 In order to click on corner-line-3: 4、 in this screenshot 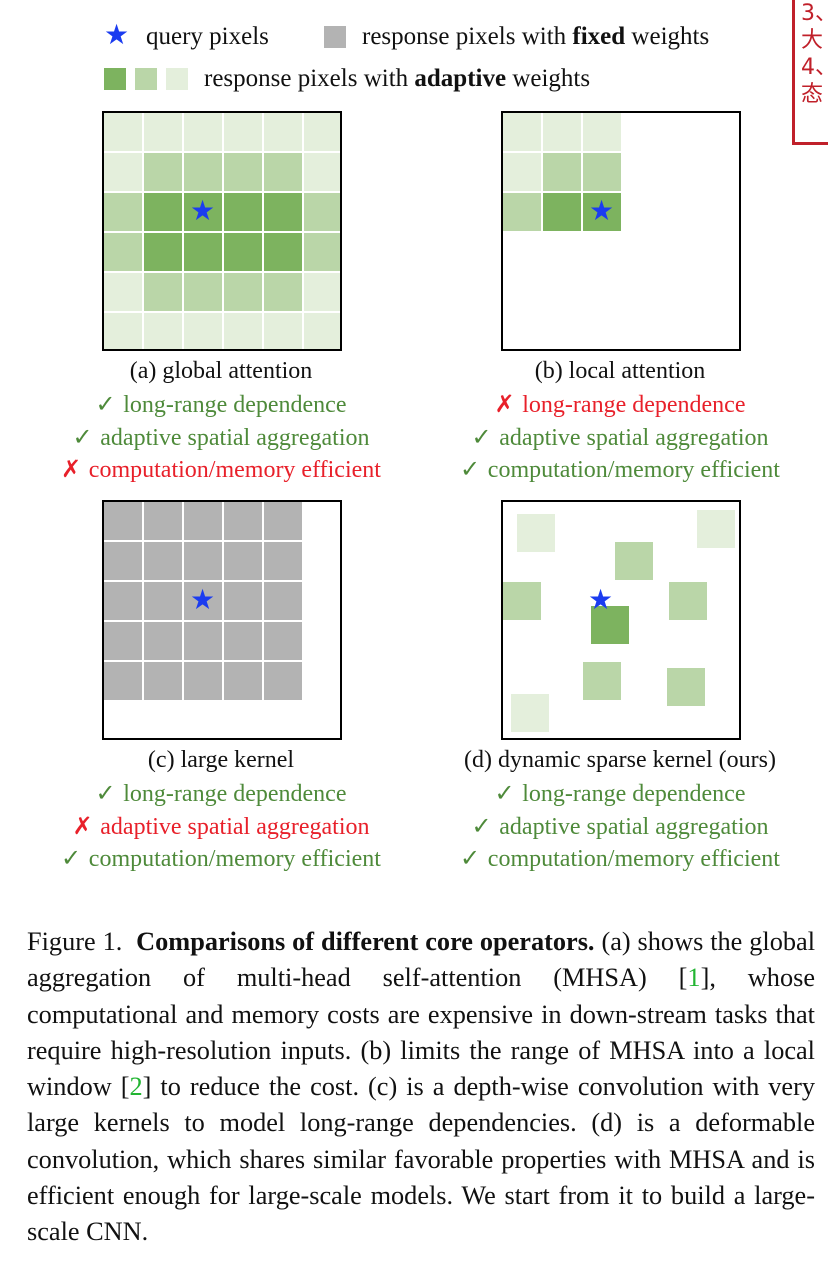, I will do `click(814, 67)`.